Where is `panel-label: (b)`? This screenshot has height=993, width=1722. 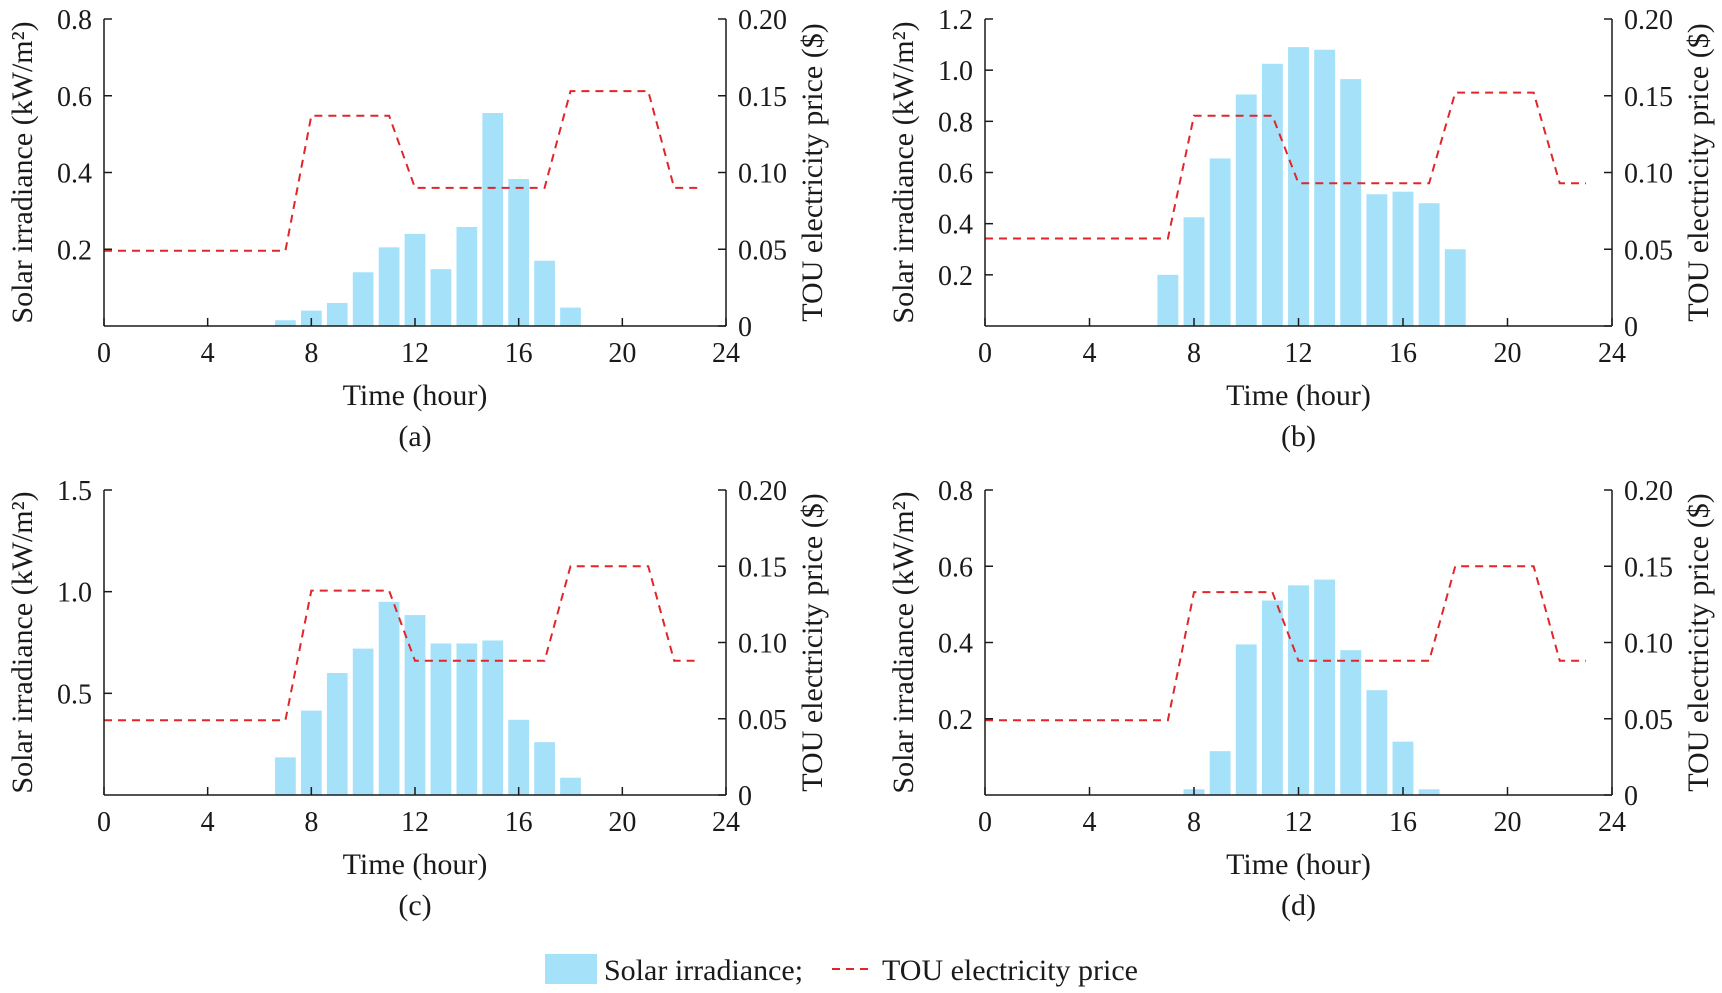 panel-label: (b) is located at coordinates (1298, 436).